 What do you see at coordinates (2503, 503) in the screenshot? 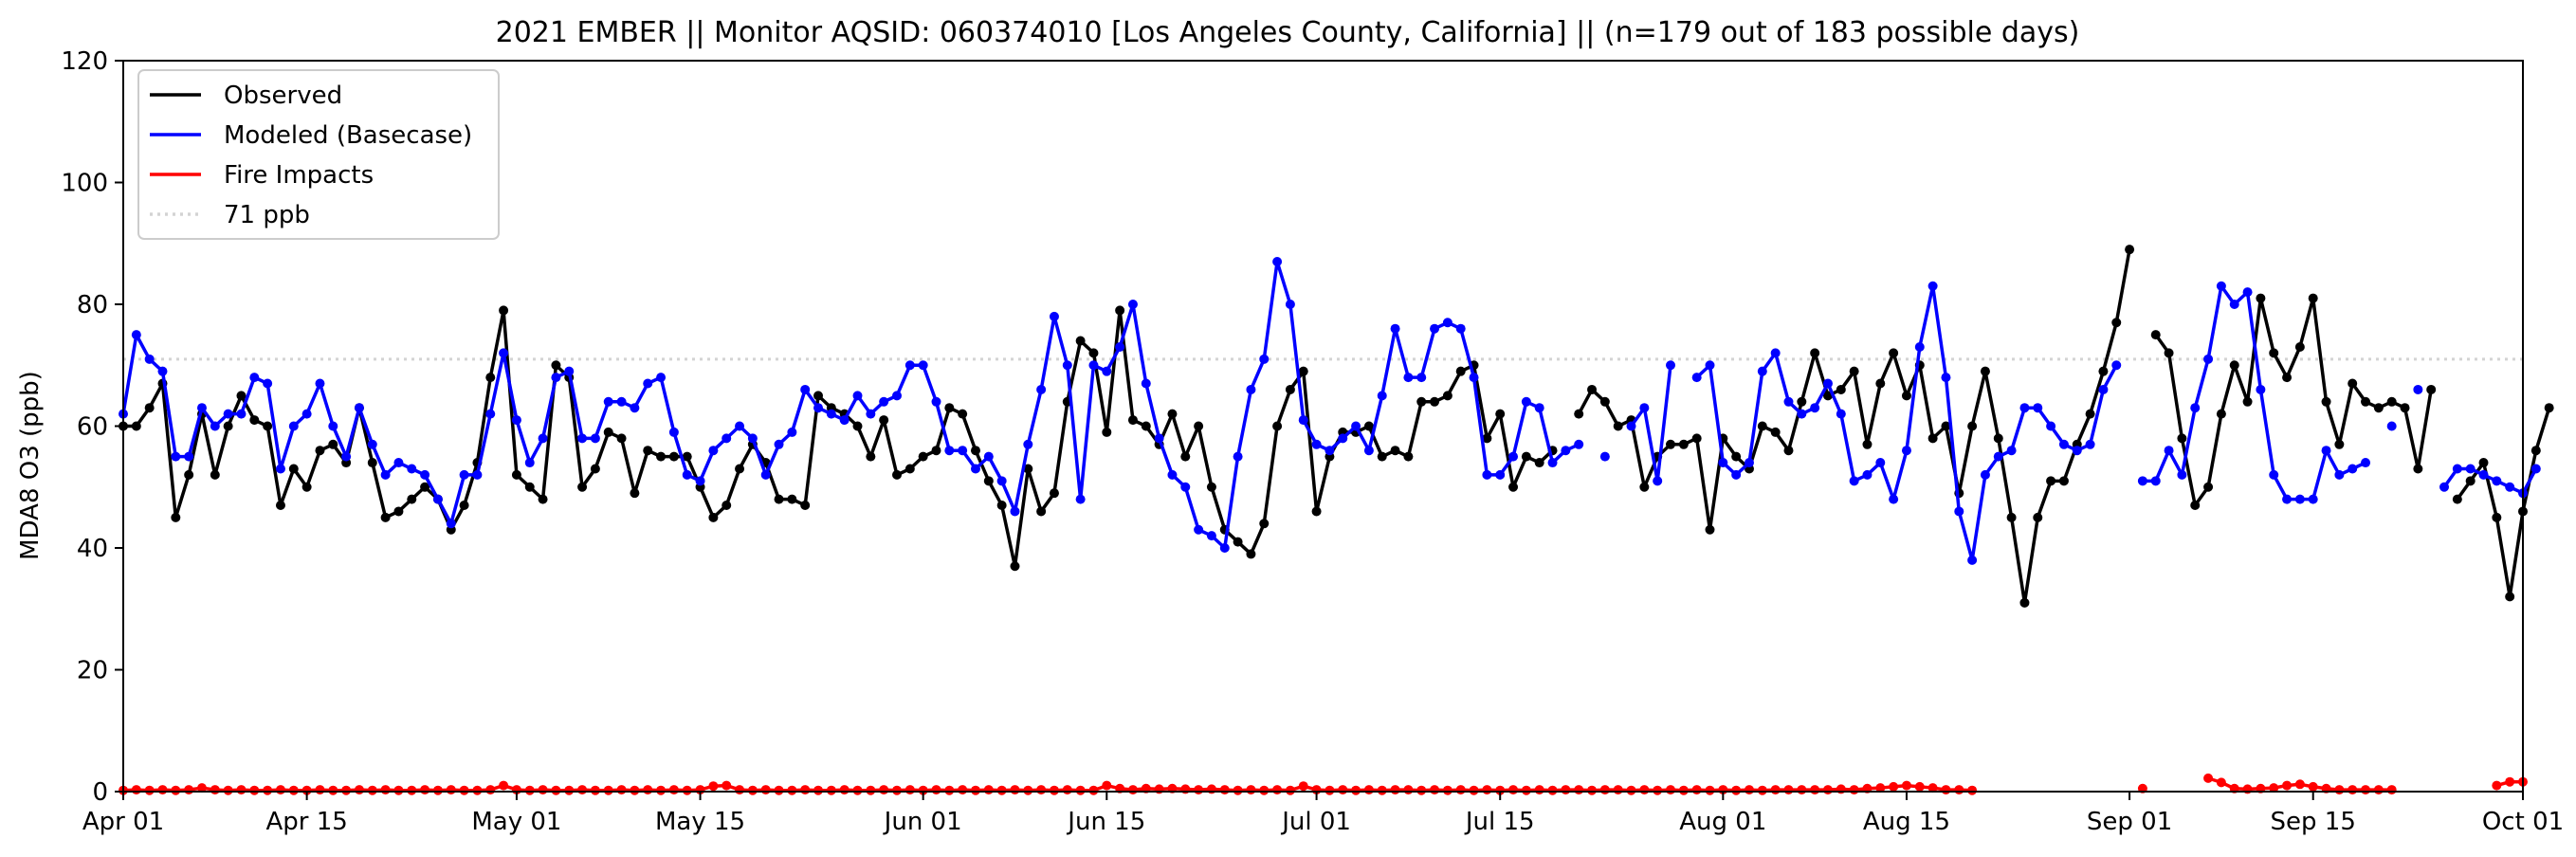
I see `series-line-observed` at bounding box center [2503, 503].